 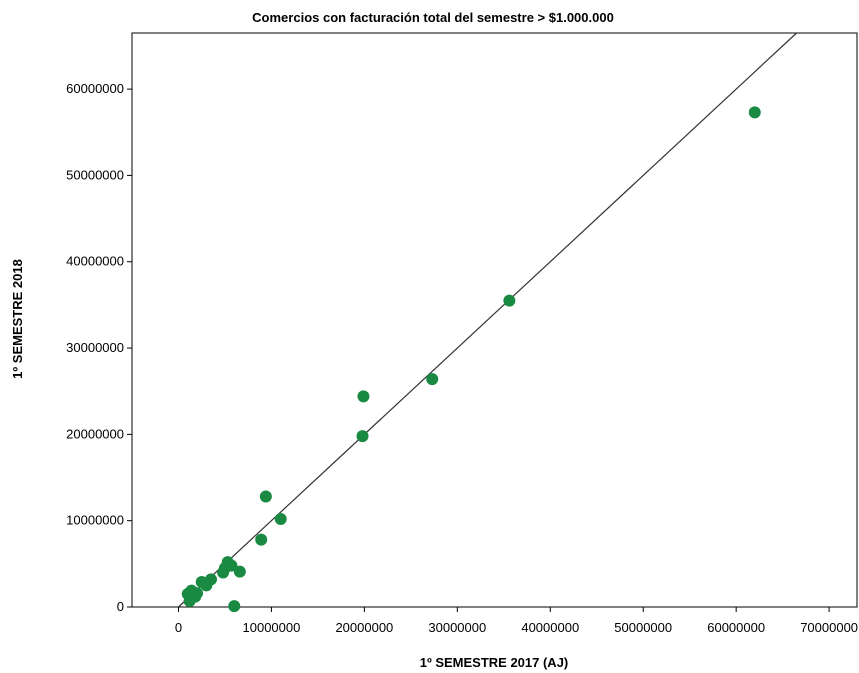 I want to click on x-axis-label: 1º SEMESTRE 2017 (AJ), so click(x=494, y=662).